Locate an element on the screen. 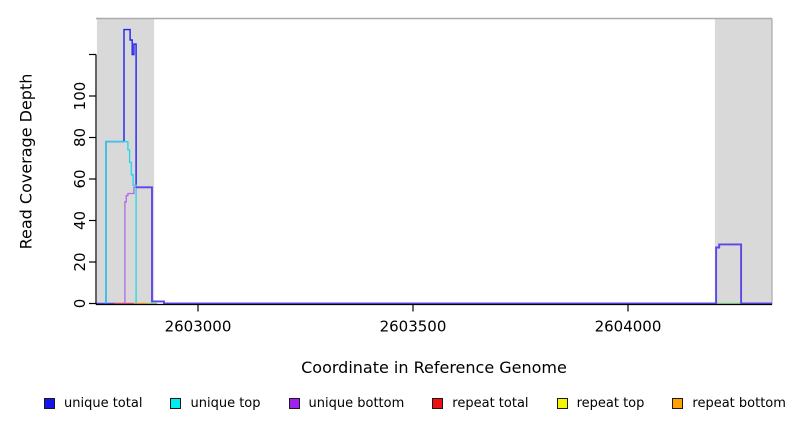  series-unique-bottom is located at coordinates (130, 245).